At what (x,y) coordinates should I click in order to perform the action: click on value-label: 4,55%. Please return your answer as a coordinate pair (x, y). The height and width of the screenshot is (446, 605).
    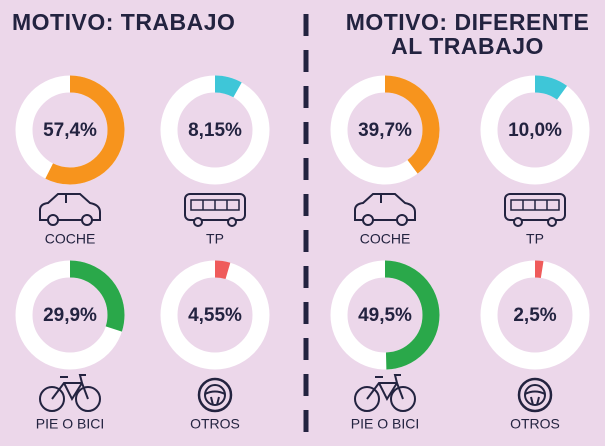
    Looking at the image, I should click on (215, 315).